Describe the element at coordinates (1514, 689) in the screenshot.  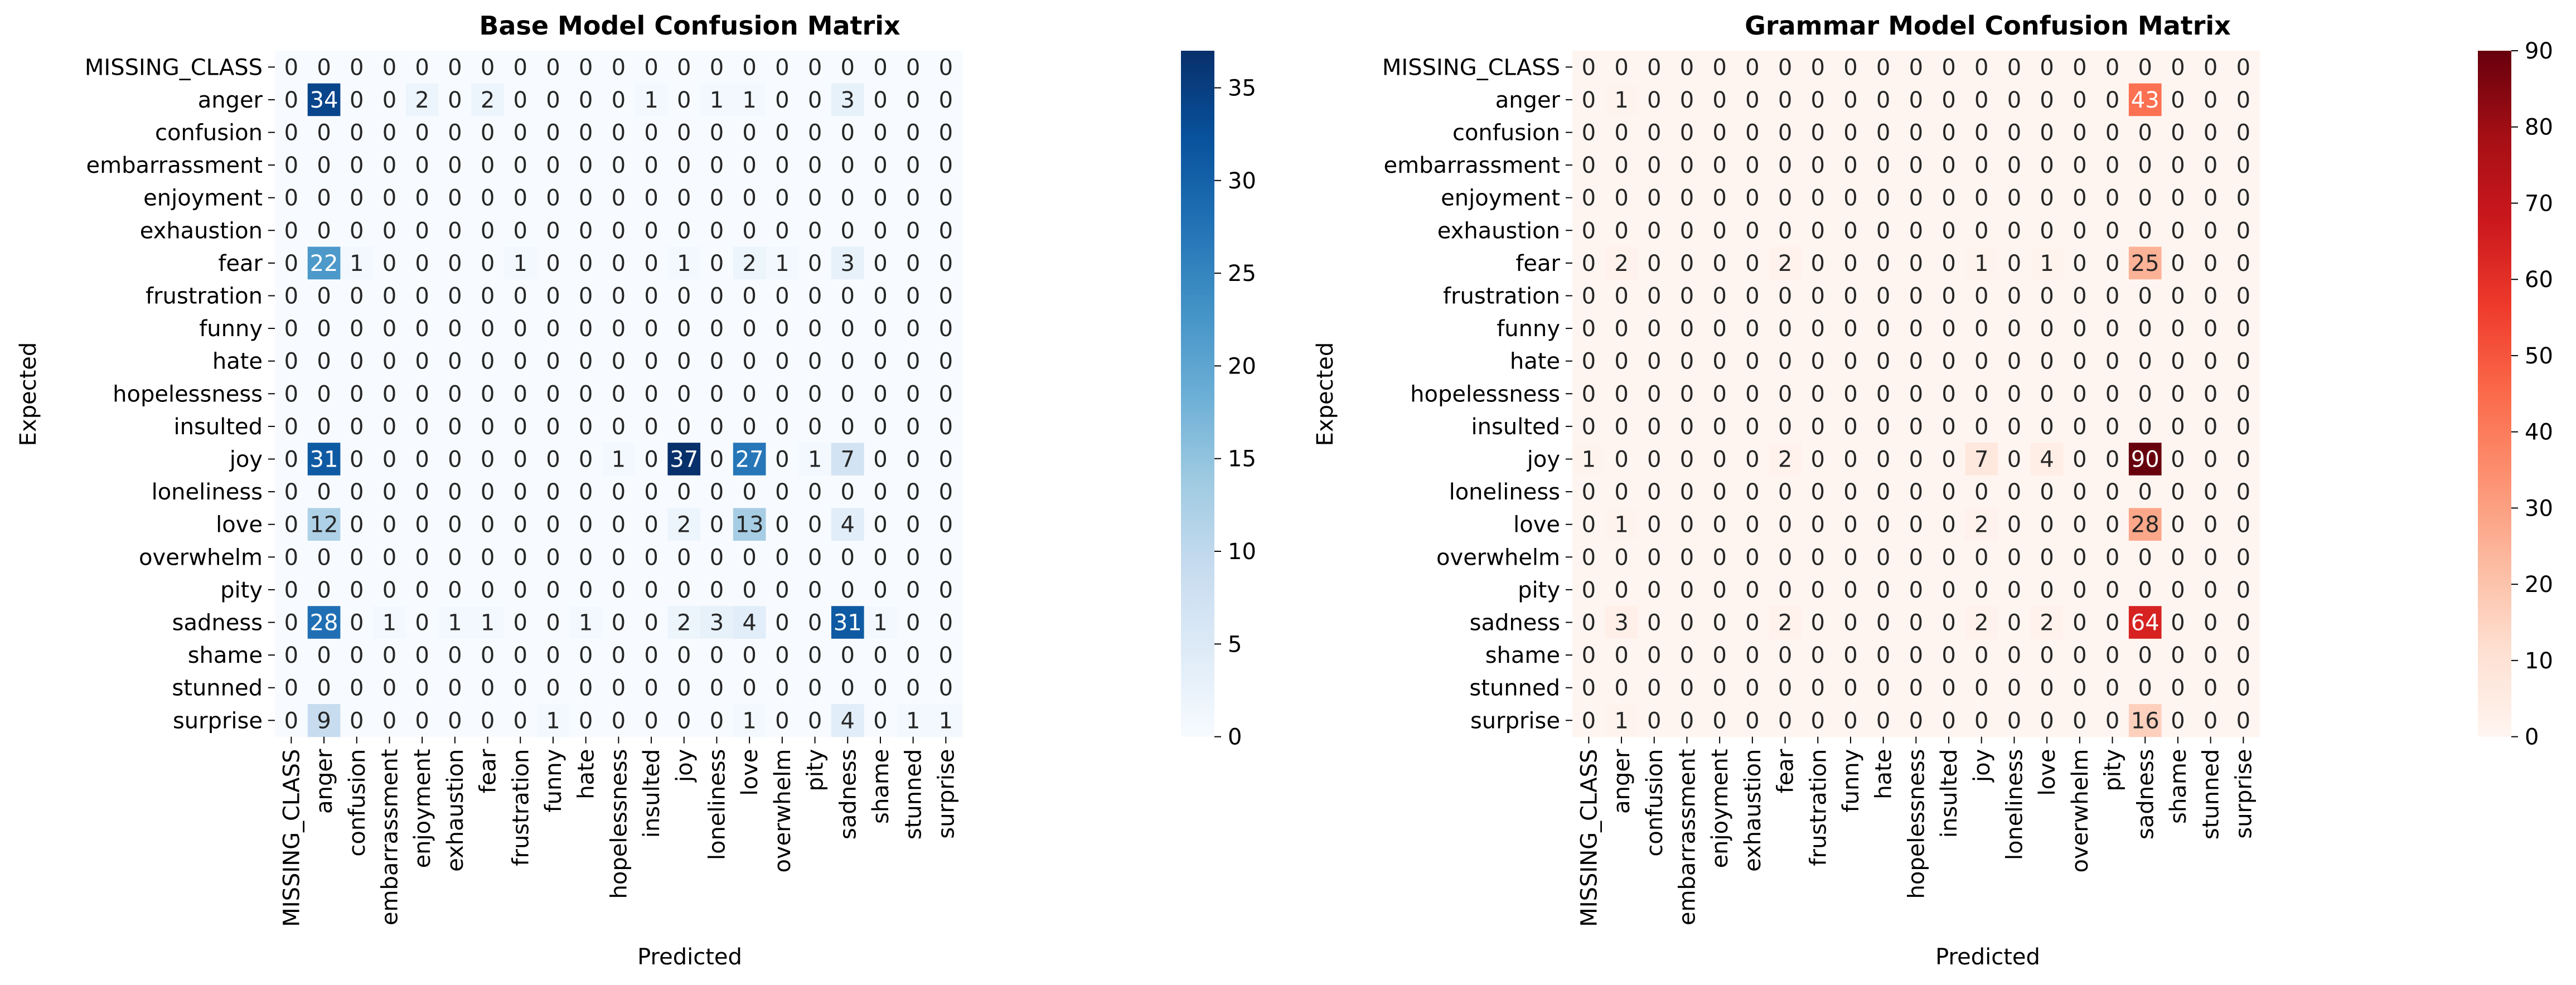
I see `y-tick-label: stunned` at that location.